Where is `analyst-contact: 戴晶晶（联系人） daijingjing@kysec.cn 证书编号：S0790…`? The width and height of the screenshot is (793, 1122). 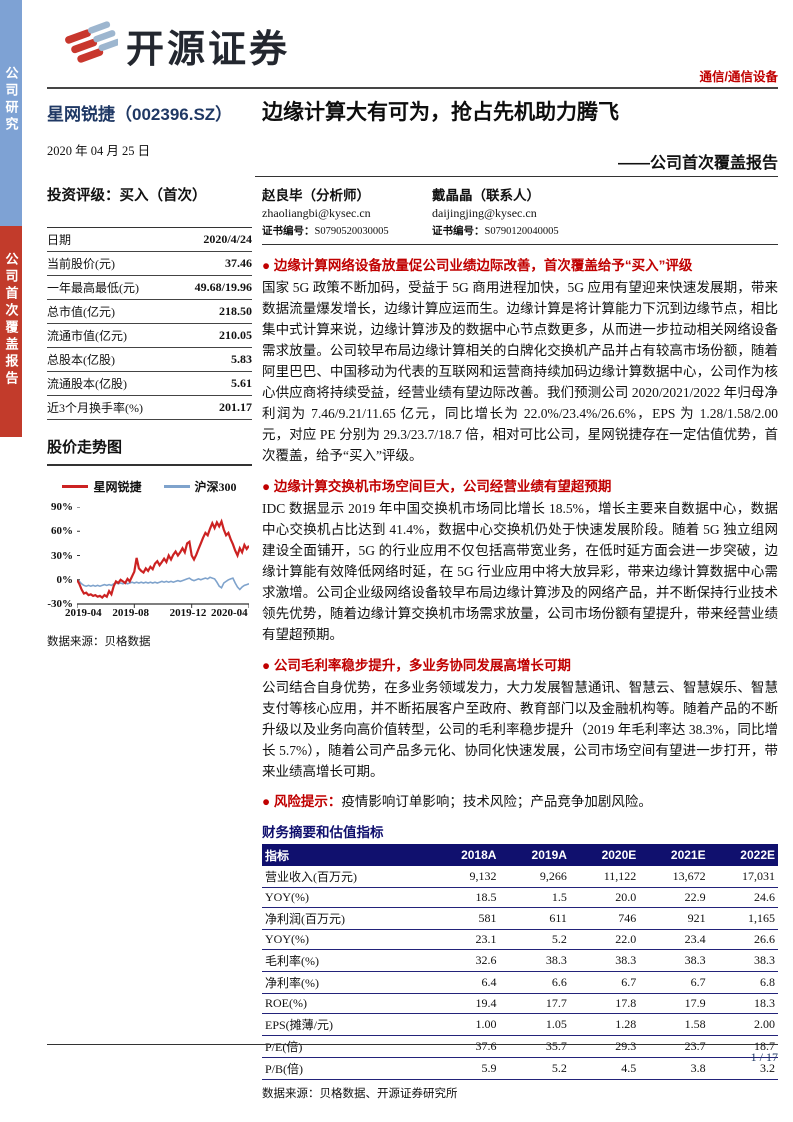 analyst-contact: 戴晶晶（联系人） daijingjing@kysec.cn 证书编号：S0790… is located at coordinates (517, 211).